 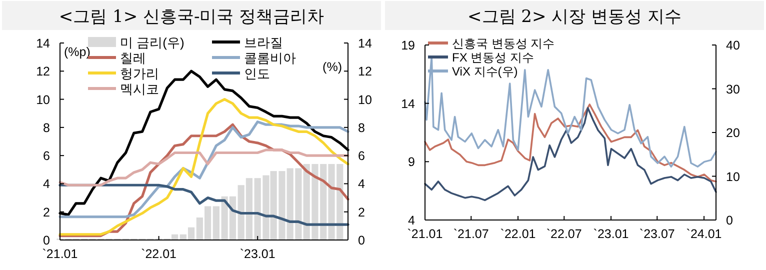 I want to click on legend-label: 콜롬비아, so click(x=270, y=58).